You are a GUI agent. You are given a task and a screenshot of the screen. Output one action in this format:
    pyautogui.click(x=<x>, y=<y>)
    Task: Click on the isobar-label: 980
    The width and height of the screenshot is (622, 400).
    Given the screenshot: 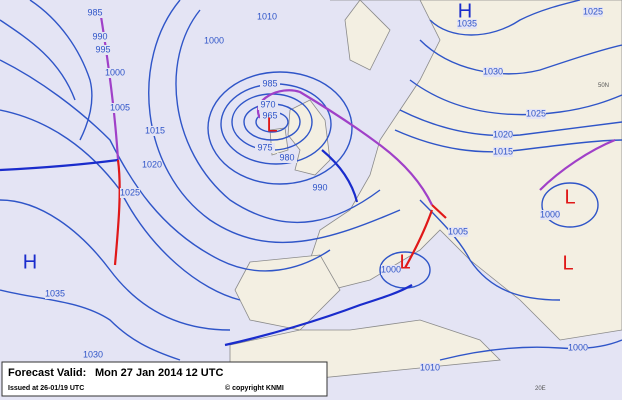 What is the action you would take?
    pyautogui.click(x=286, y=157)
    